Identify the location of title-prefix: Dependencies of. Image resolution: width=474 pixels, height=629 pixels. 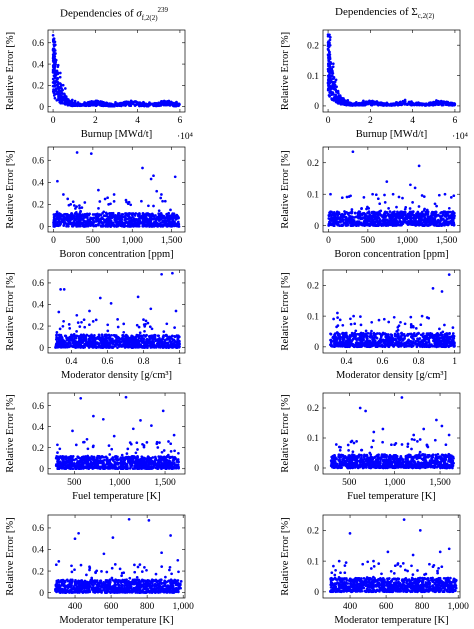
(98, 13).